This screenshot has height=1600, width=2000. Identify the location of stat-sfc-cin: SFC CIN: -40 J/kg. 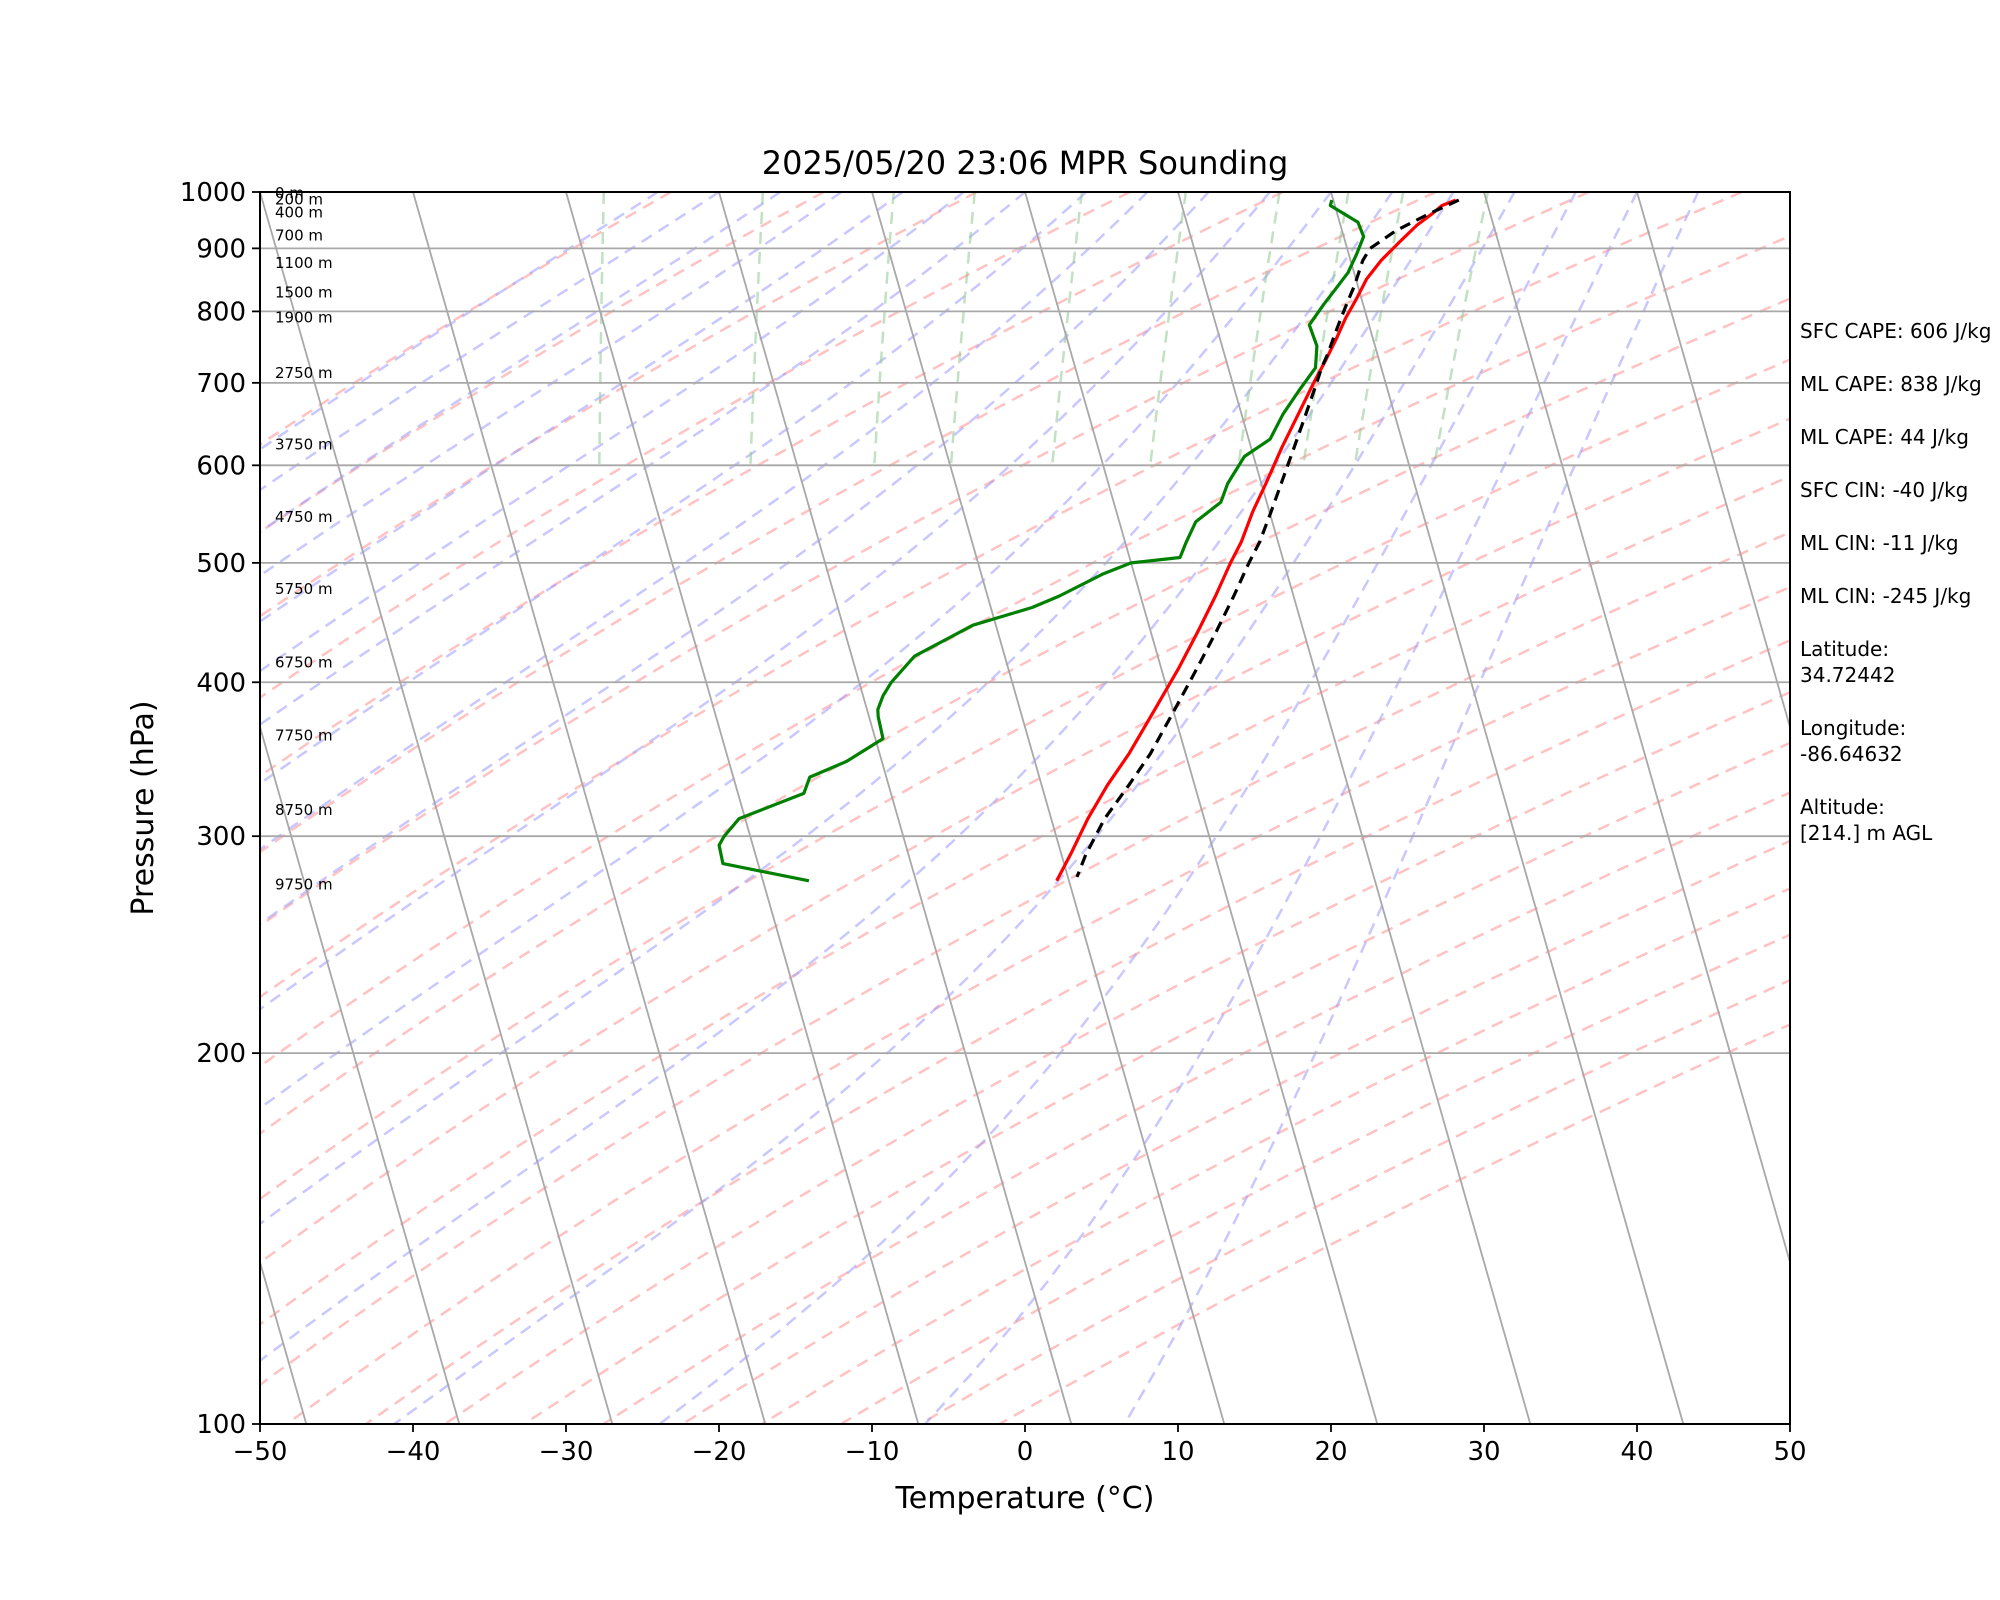
(1884, 490).